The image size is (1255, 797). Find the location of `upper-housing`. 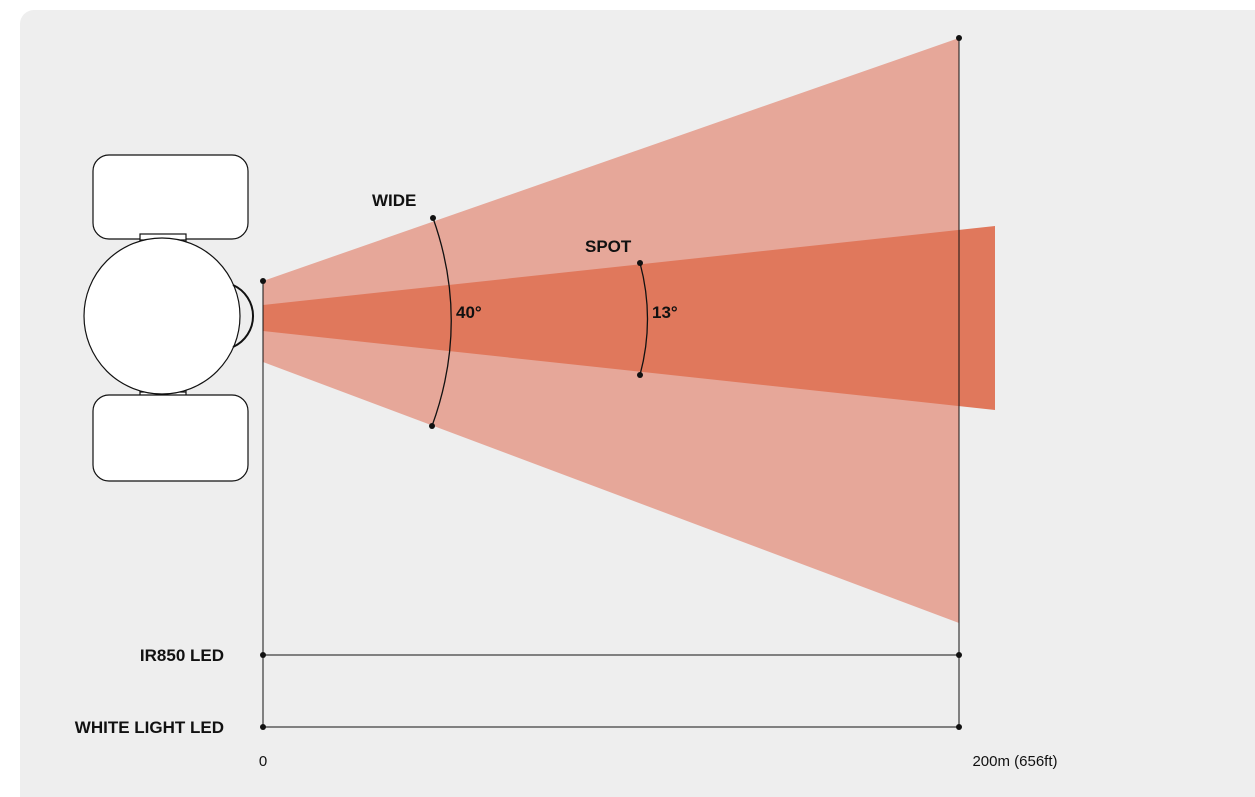

upper-housing is located at coordinates (170, 197).